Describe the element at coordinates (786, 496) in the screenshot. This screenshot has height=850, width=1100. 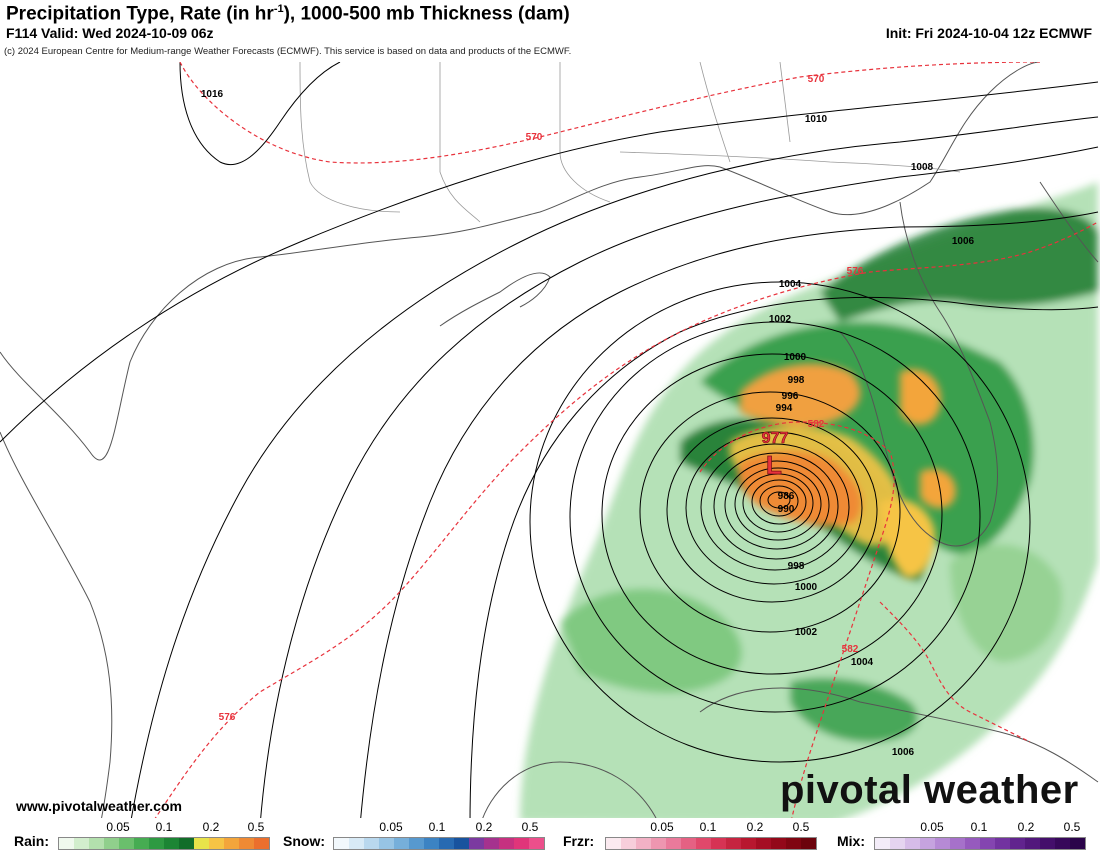
I see `isobar-label: 986` at that location.